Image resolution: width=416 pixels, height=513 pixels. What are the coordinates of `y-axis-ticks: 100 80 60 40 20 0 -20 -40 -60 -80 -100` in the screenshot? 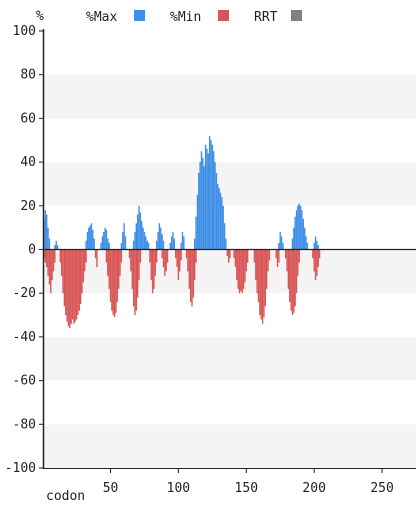 It's located at (24, 250).